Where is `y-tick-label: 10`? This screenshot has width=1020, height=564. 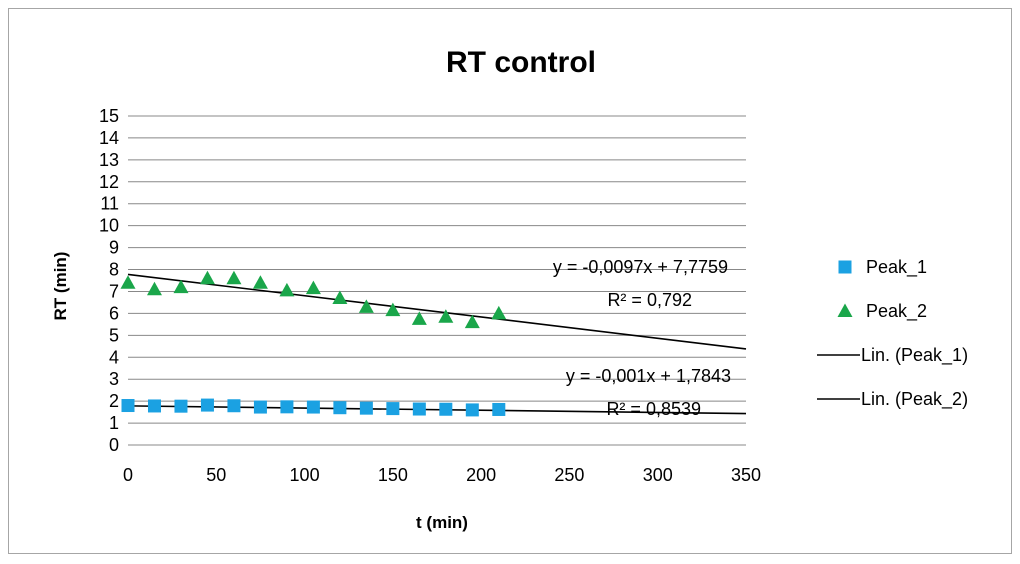
y-tick-label: 10 is located at coordinates (109, 226).